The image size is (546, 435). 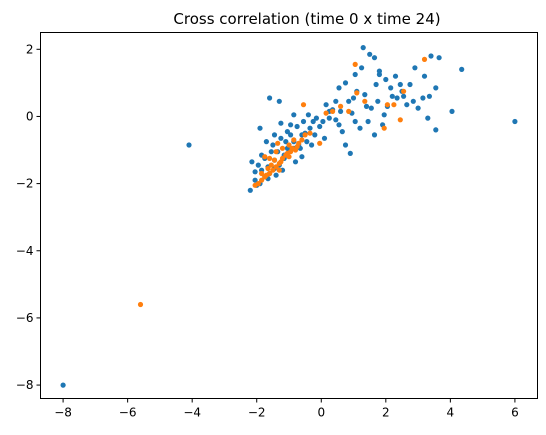 What do you see at coordinates (30, 49) in the screenshot?
I see `y-tick-label: 2` at bounding box center [30, 49].